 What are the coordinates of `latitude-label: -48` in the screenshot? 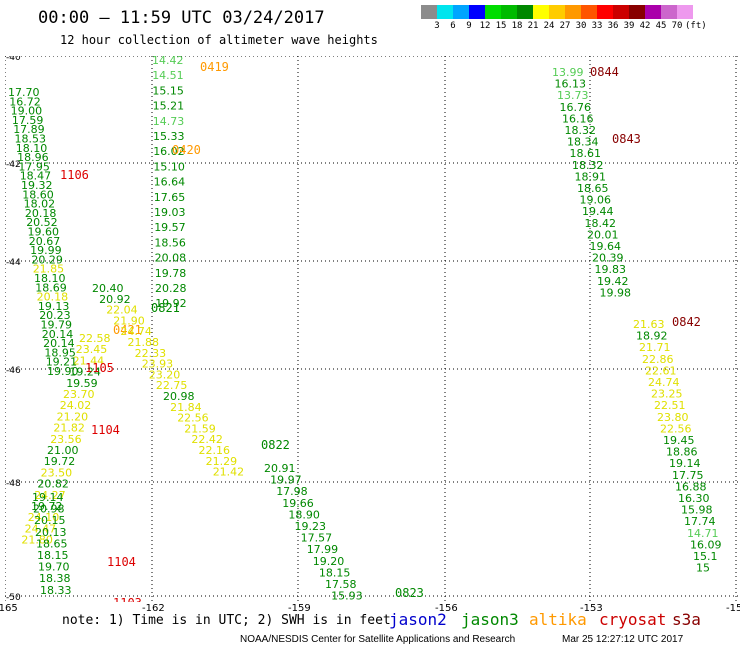 It's located at (13, 484).